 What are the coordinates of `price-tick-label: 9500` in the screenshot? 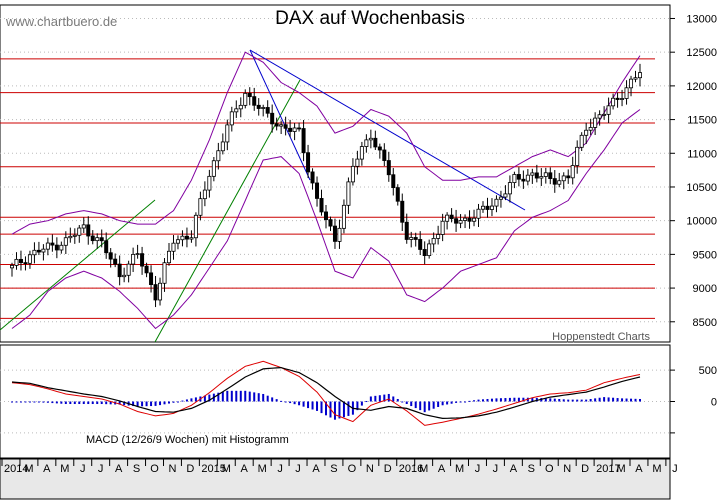 It's located at (705, 255).